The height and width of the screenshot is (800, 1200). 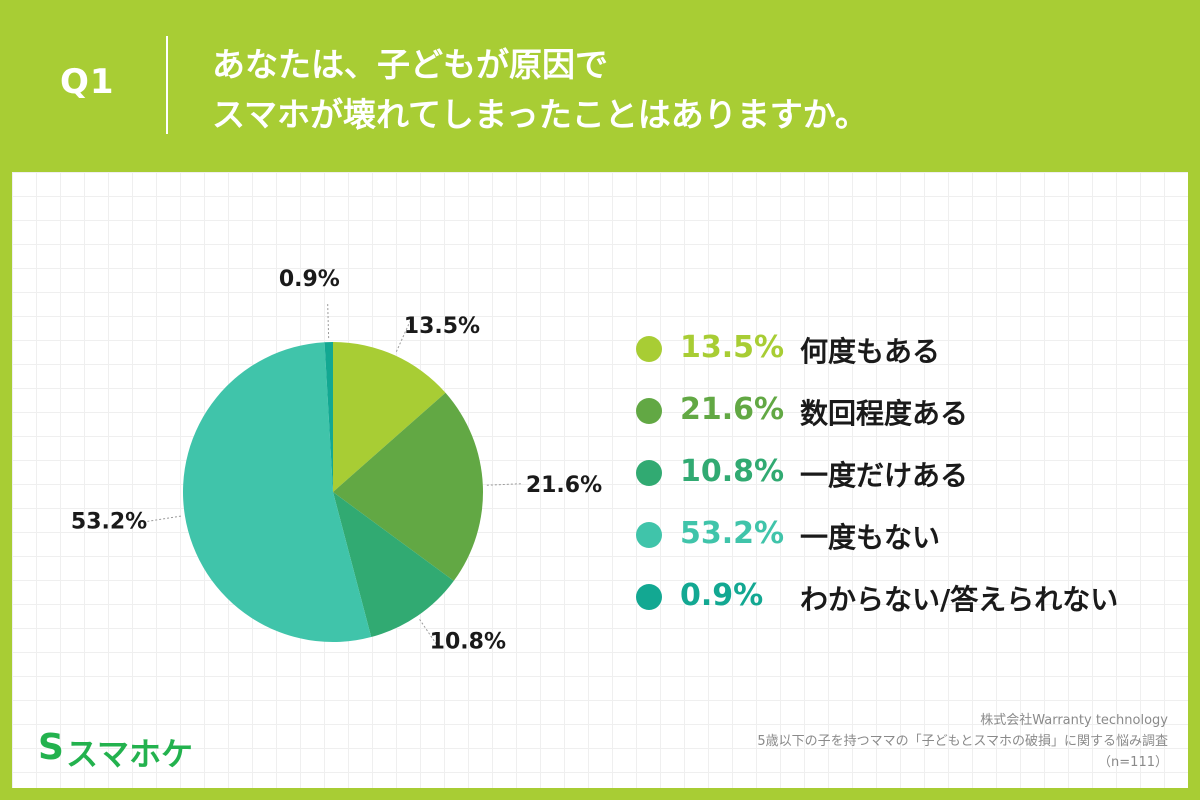 What do you see at coordinates (1074, 720) in the screenshot?
I see `source-company: 株式会社Warranty technology` at bounding box center [1074, 720].